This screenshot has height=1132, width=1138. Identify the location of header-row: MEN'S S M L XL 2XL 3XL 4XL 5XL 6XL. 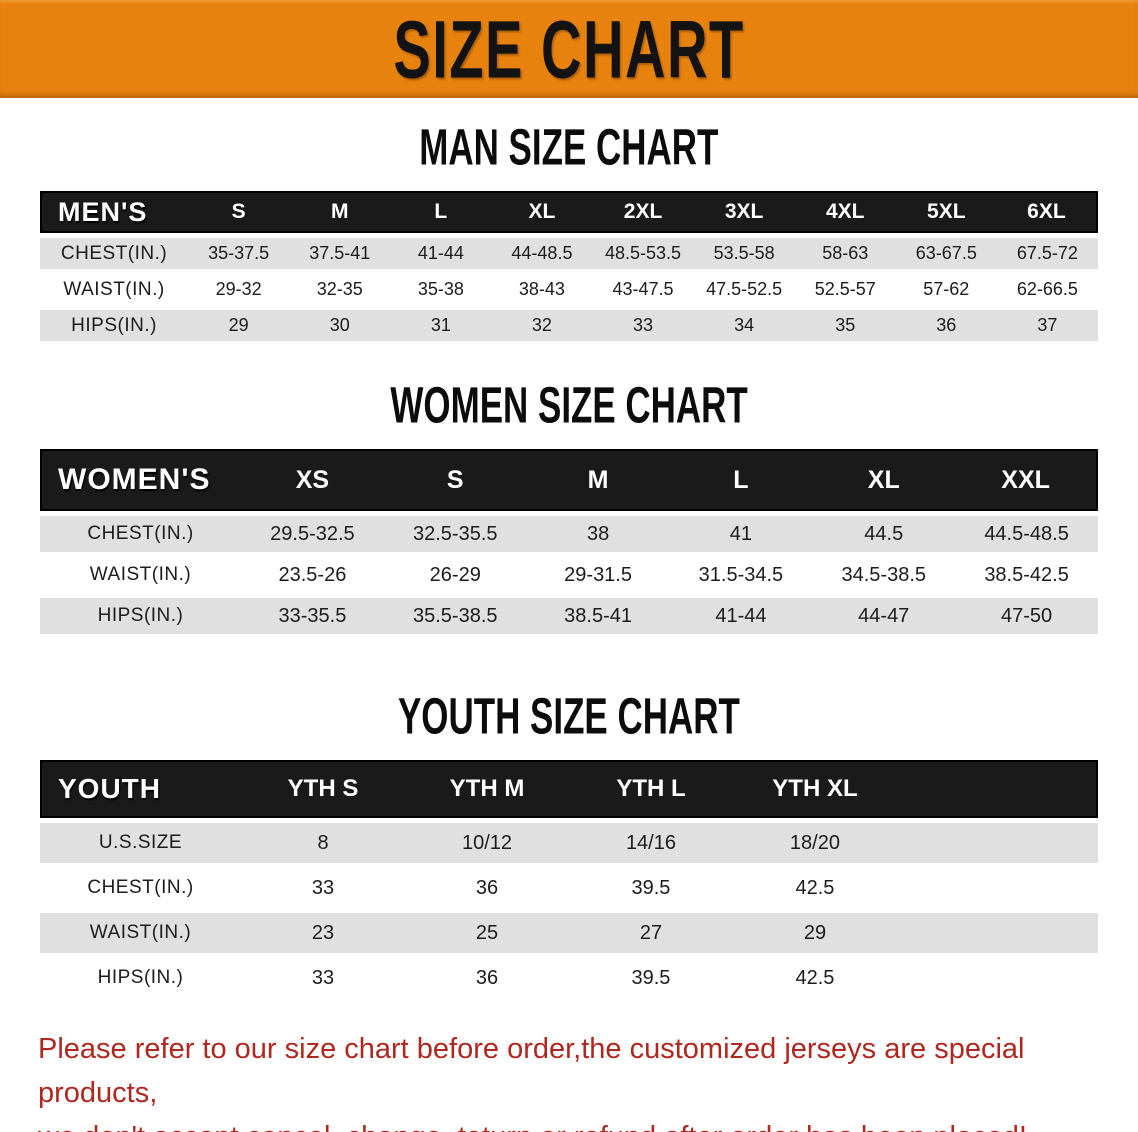
(569, 212).